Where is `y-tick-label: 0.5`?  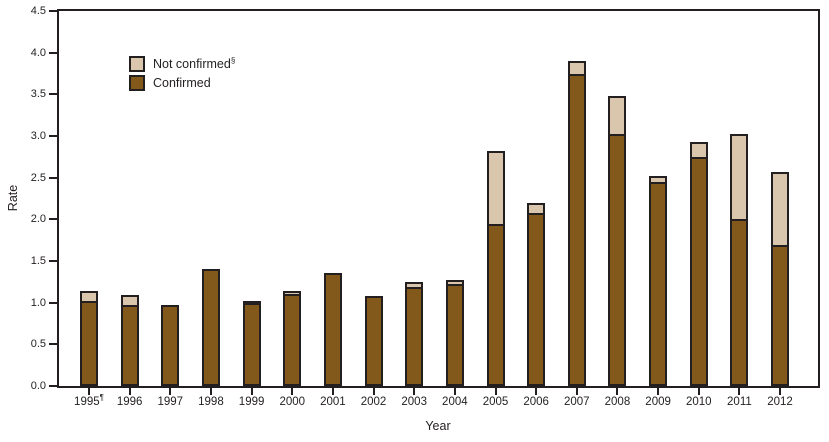
y-tick-label: 0.5 is located at coordinates (38, 344).